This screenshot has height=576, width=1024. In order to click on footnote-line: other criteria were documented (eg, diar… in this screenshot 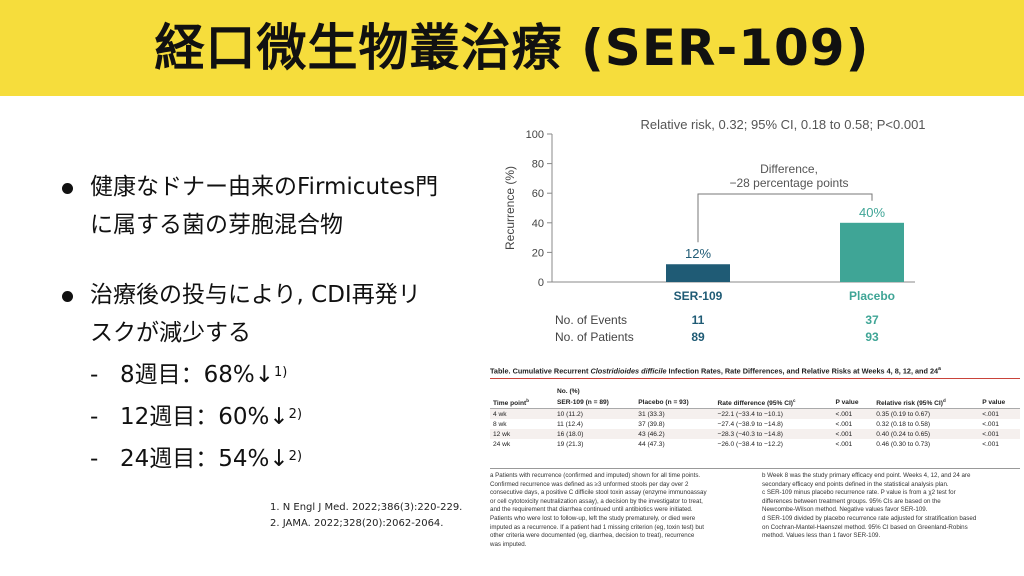, I will do `click(592, 536)`.